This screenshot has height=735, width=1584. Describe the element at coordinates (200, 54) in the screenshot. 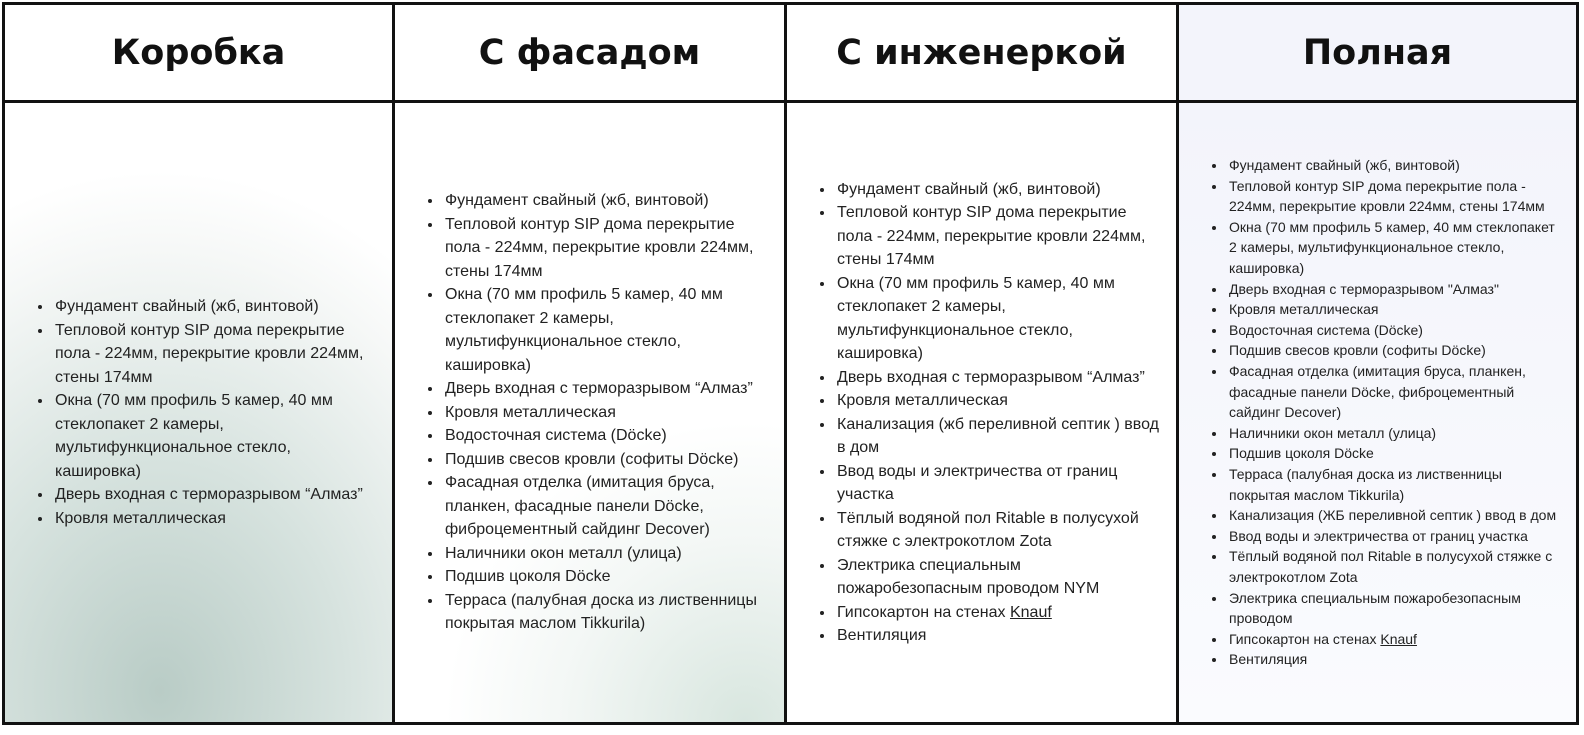

I see `header-korobka: Коробка` at that location.